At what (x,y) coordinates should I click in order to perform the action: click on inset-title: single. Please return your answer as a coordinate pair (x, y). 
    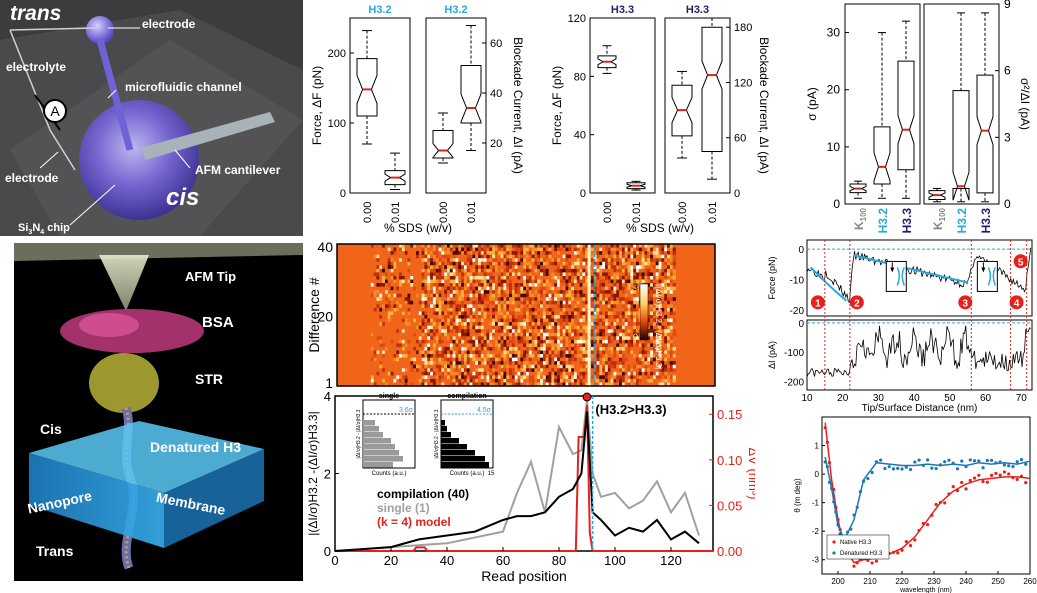
    Looking at the image, I should click on (389, 396).